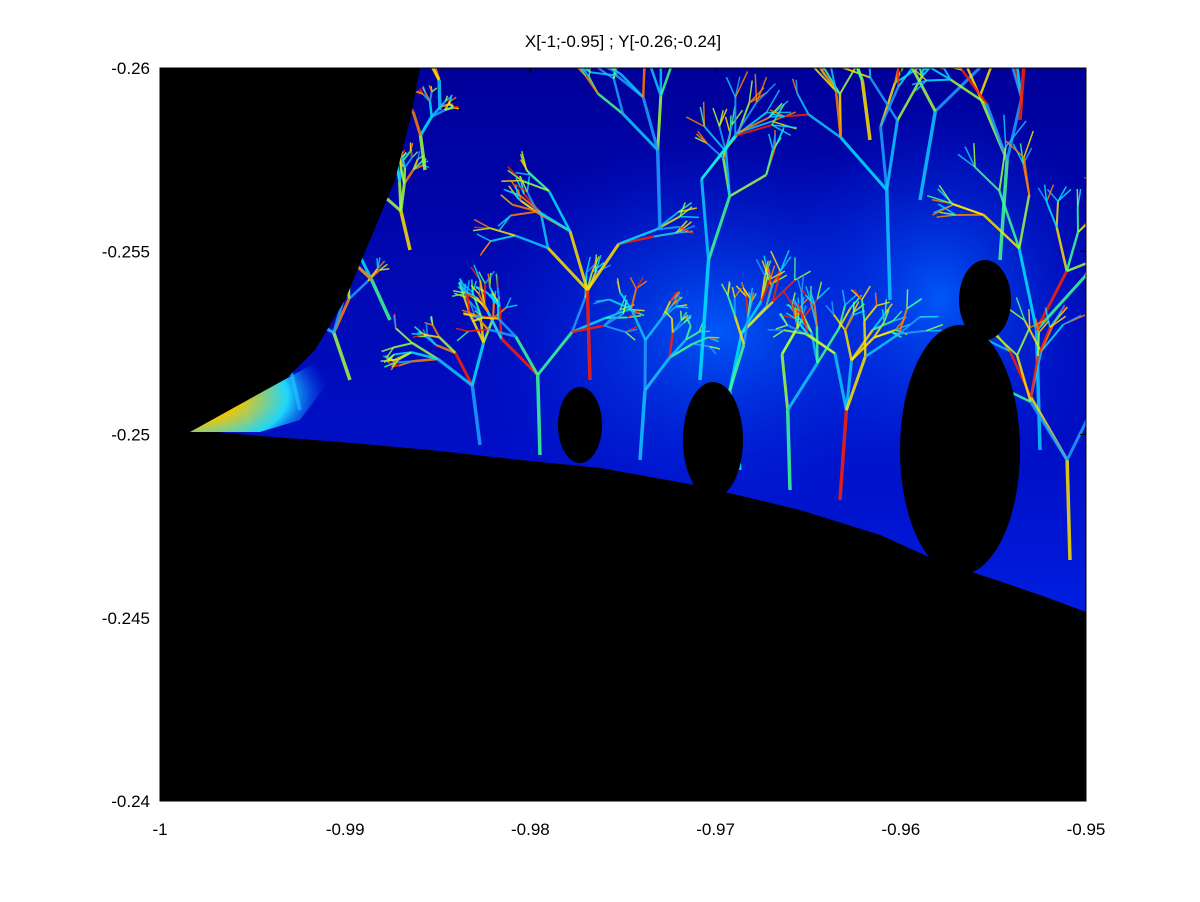  What do you see at coordinates (900, 829) in the screenshot?
I see `x-tick-label: -0.96` at bounding box center [900, 829].